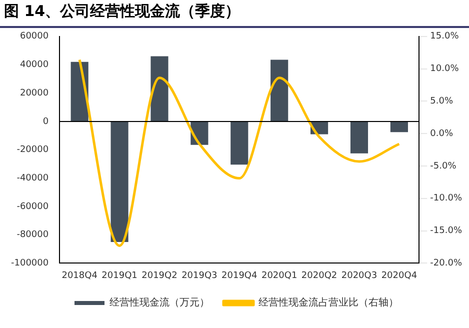  What do you see at coordinates (32, 150) in the screenshot?
I see `y-tick-label: -20000` at bounding box center [32, 150].